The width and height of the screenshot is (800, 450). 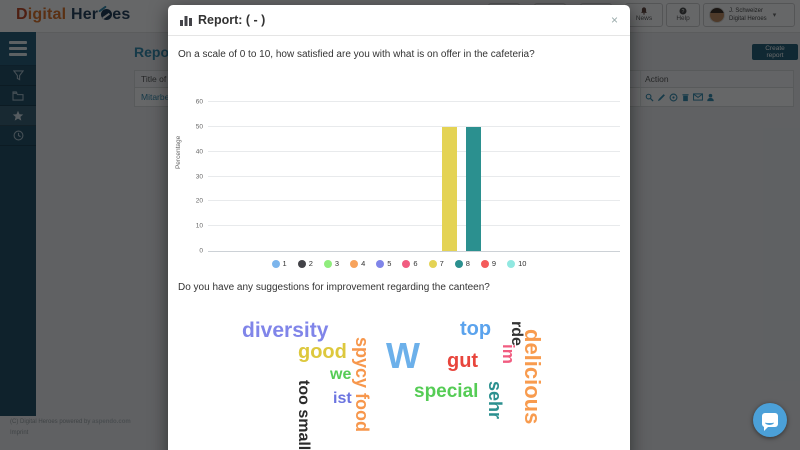 I want to click on legend-item-7: 7, so click(x=436, y=263).